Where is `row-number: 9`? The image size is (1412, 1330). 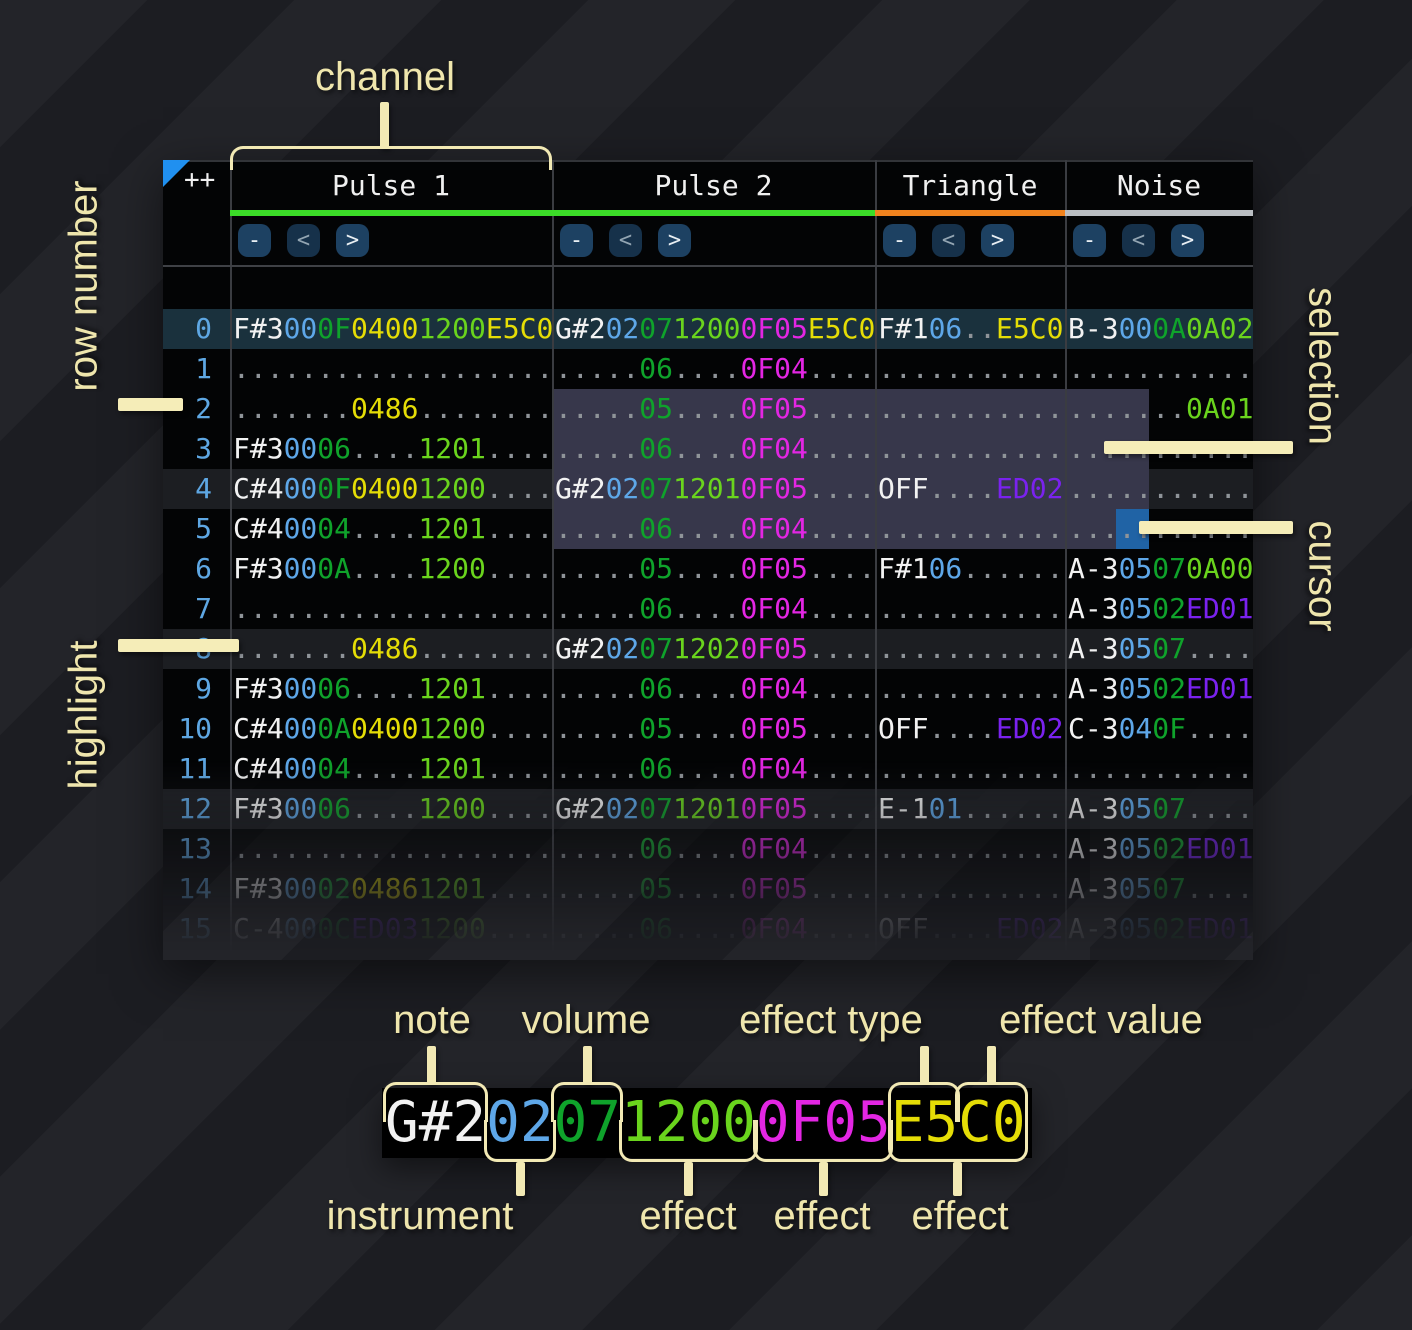
row-number: 9 is located at coordinates (203, 688).